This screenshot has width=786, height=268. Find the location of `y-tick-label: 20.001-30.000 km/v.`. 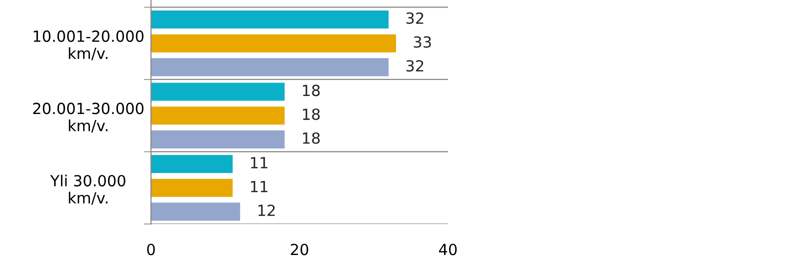

y-tick-label: 20.001-30.000 km/v. is located at coordinates (88, 117).